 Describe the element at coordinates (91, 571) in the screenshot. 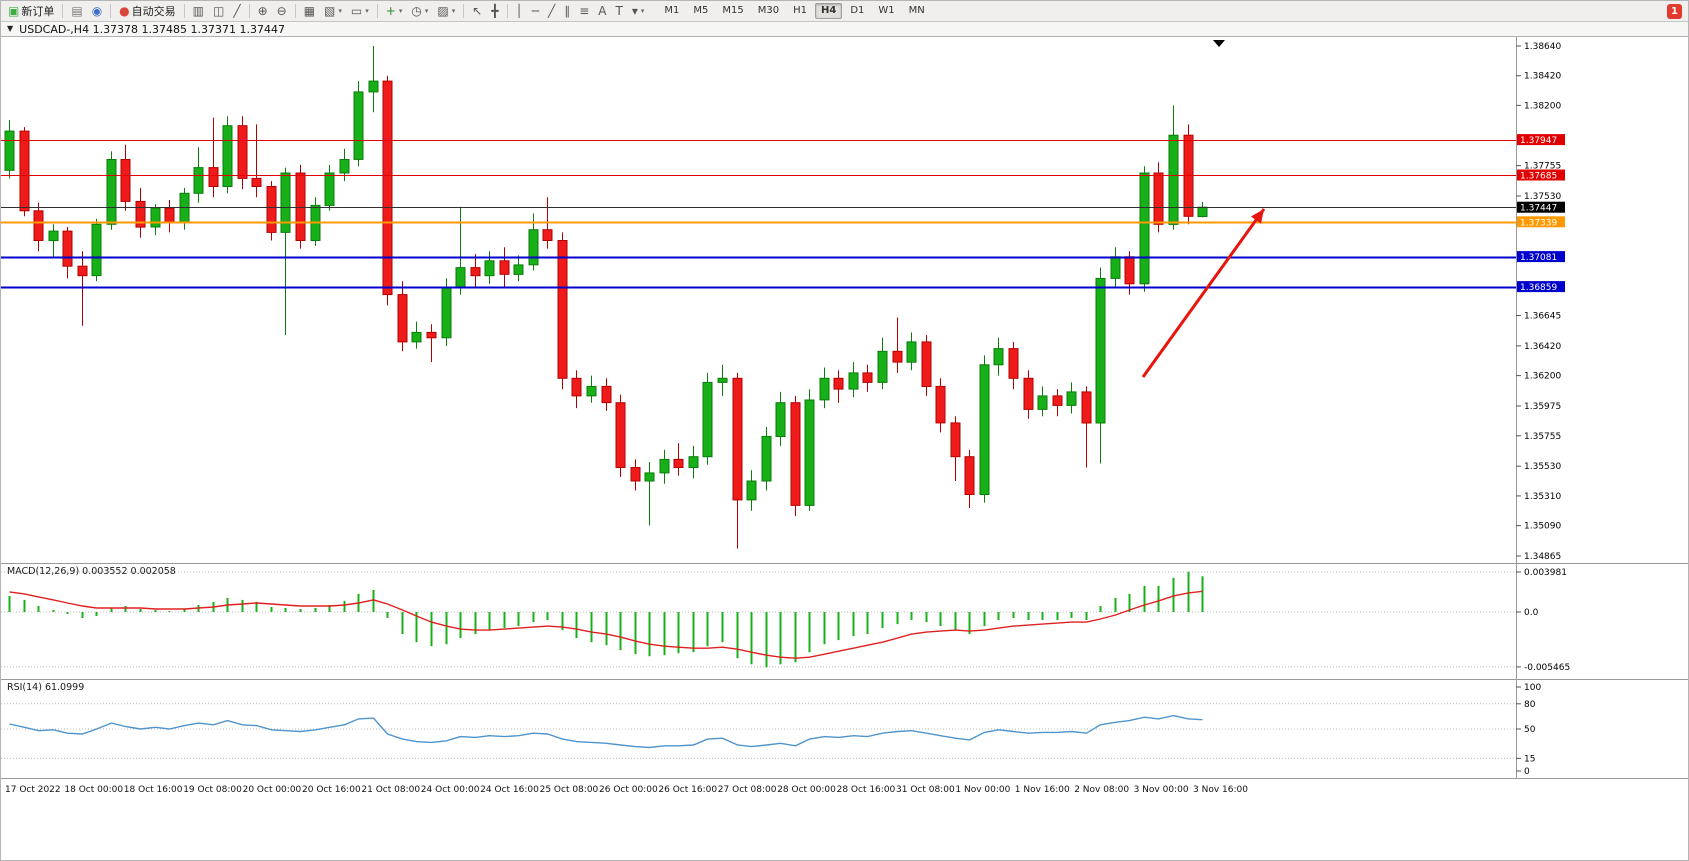

I see `macd-indicator-label: MACD(12,26,9) 0.003552 0.002058` at that location.